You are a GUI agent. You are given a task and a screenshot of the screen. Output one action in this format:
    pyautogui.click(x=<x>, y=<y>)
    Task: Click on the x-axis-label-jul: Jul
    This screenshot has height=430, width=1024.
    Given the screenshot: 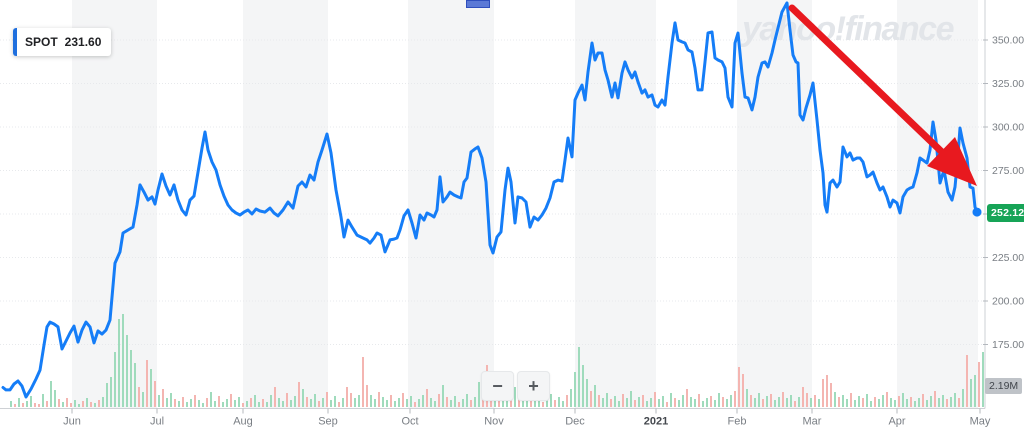 What is the action you would take?
    pyautogui.click(x=157, y=422)
    